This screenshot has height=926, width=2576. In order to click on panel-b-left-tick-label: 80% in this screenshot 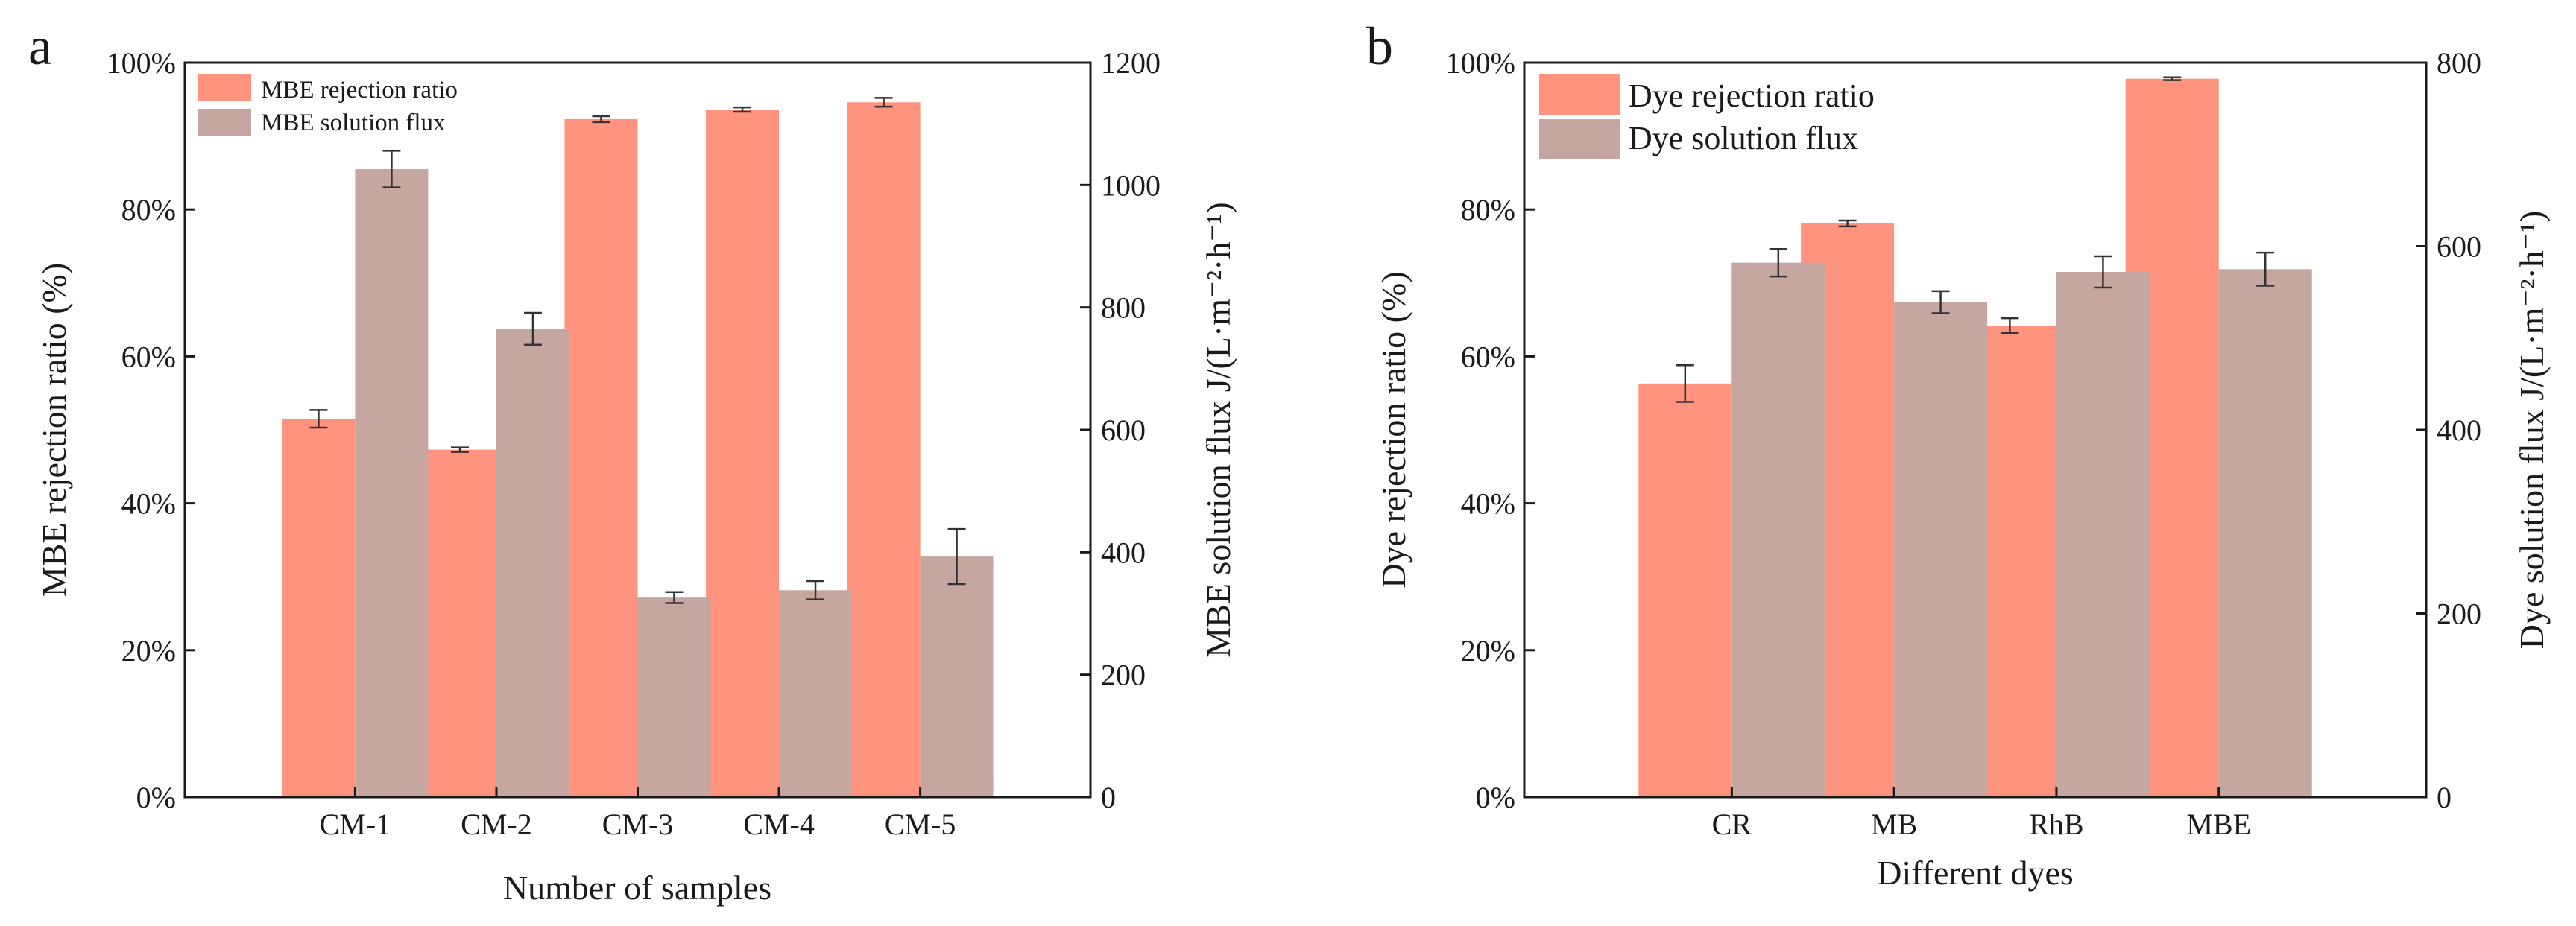, I will do `click(1488, 209)`.